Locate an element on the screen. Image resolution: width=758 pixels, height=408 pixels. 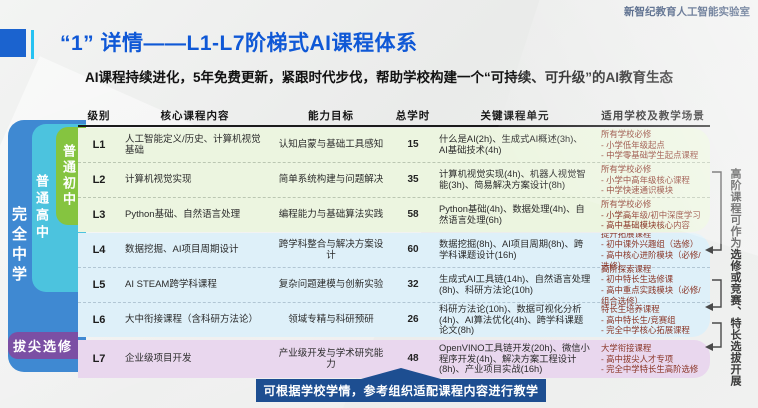
level-cell: L4 is located at coordinates (99, 249).